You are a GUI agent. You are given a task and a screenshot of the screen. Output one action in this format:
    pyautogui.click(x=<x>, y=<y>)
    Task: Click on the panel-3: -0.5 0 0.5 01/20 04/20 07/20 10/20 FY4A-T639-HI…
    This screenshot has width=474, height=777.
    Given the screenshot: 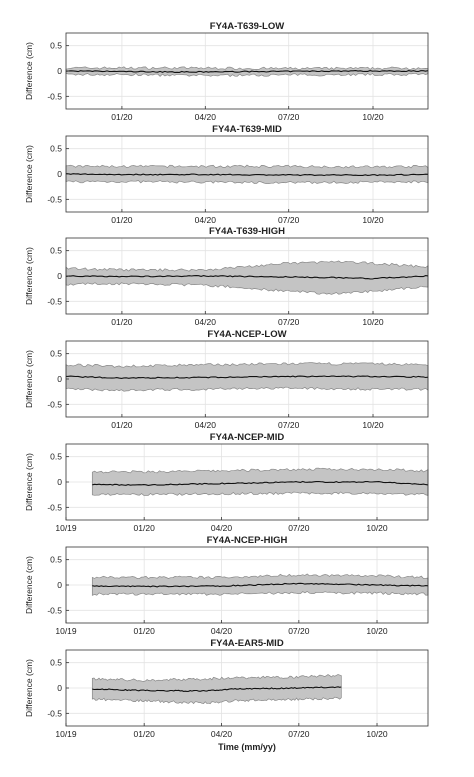 What is the action you would take?
    pyautogui.click(x=226, y=276)
    